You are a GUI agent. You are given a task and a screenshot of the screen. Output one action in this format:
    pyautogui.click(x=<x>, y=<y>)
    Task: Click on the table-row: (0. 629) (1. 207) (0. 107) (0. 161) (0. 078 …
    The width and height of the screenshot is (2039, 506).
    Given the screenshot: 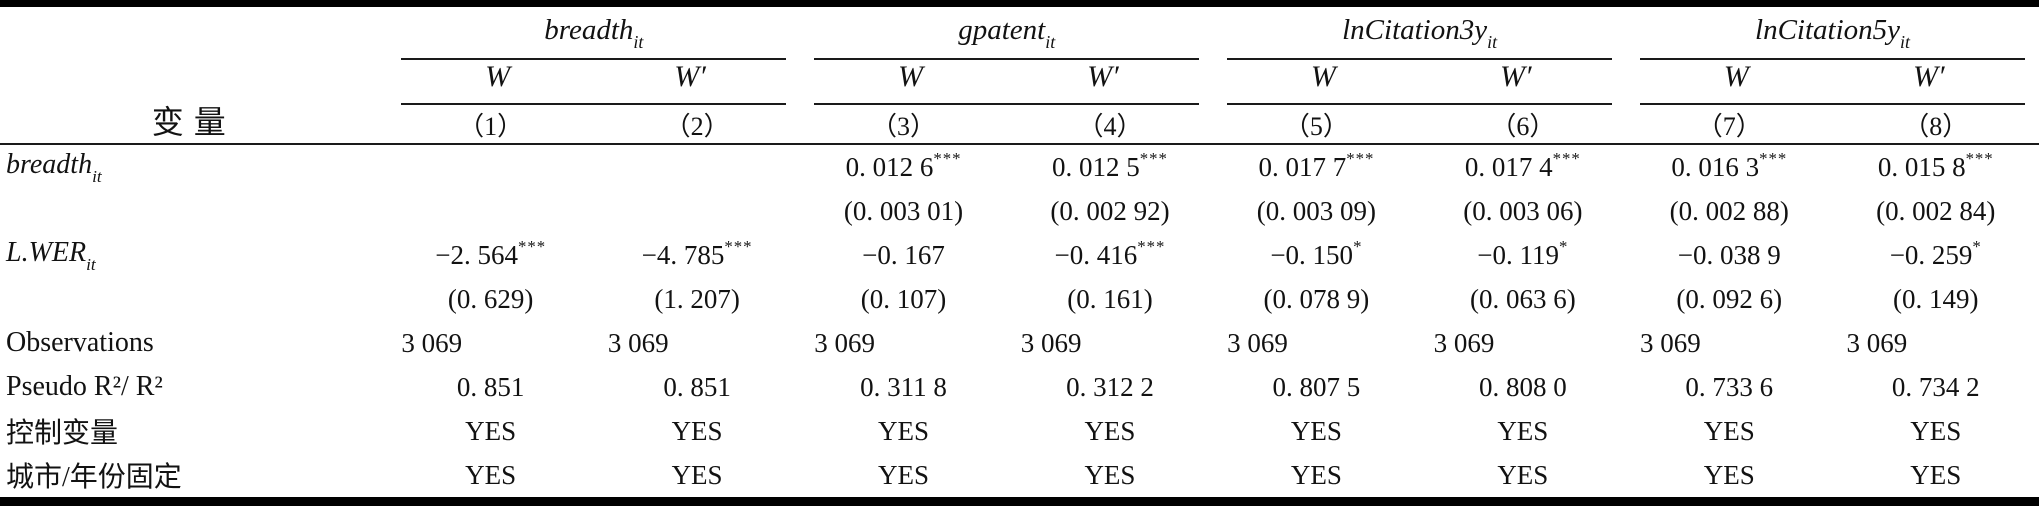 What is the action you would take?
    pyautogui.click(x=1019, y=299)
    